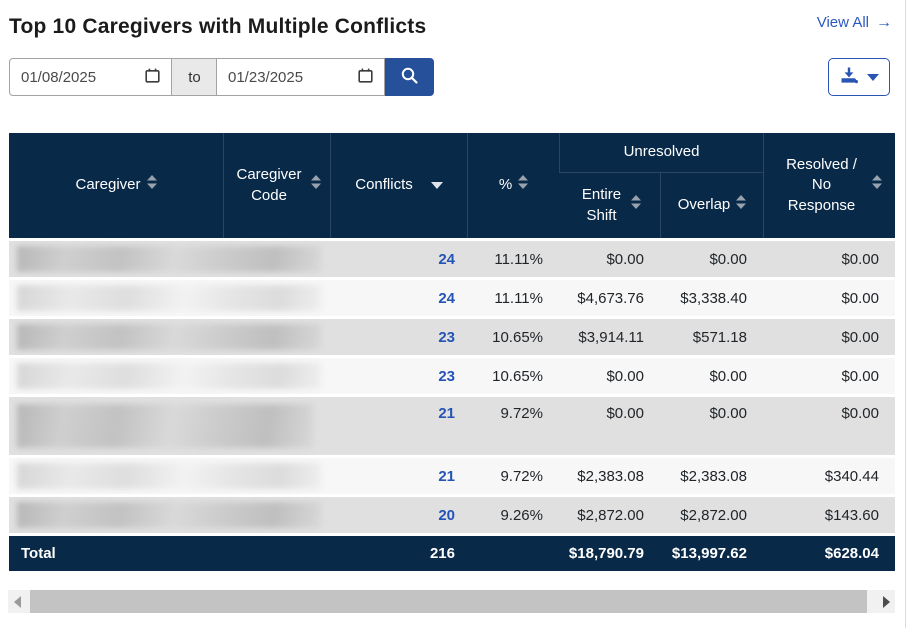 The width and height of the screenshot is (913, 629). I want to click on percent-cell: 9.72%, so click(521, 413).